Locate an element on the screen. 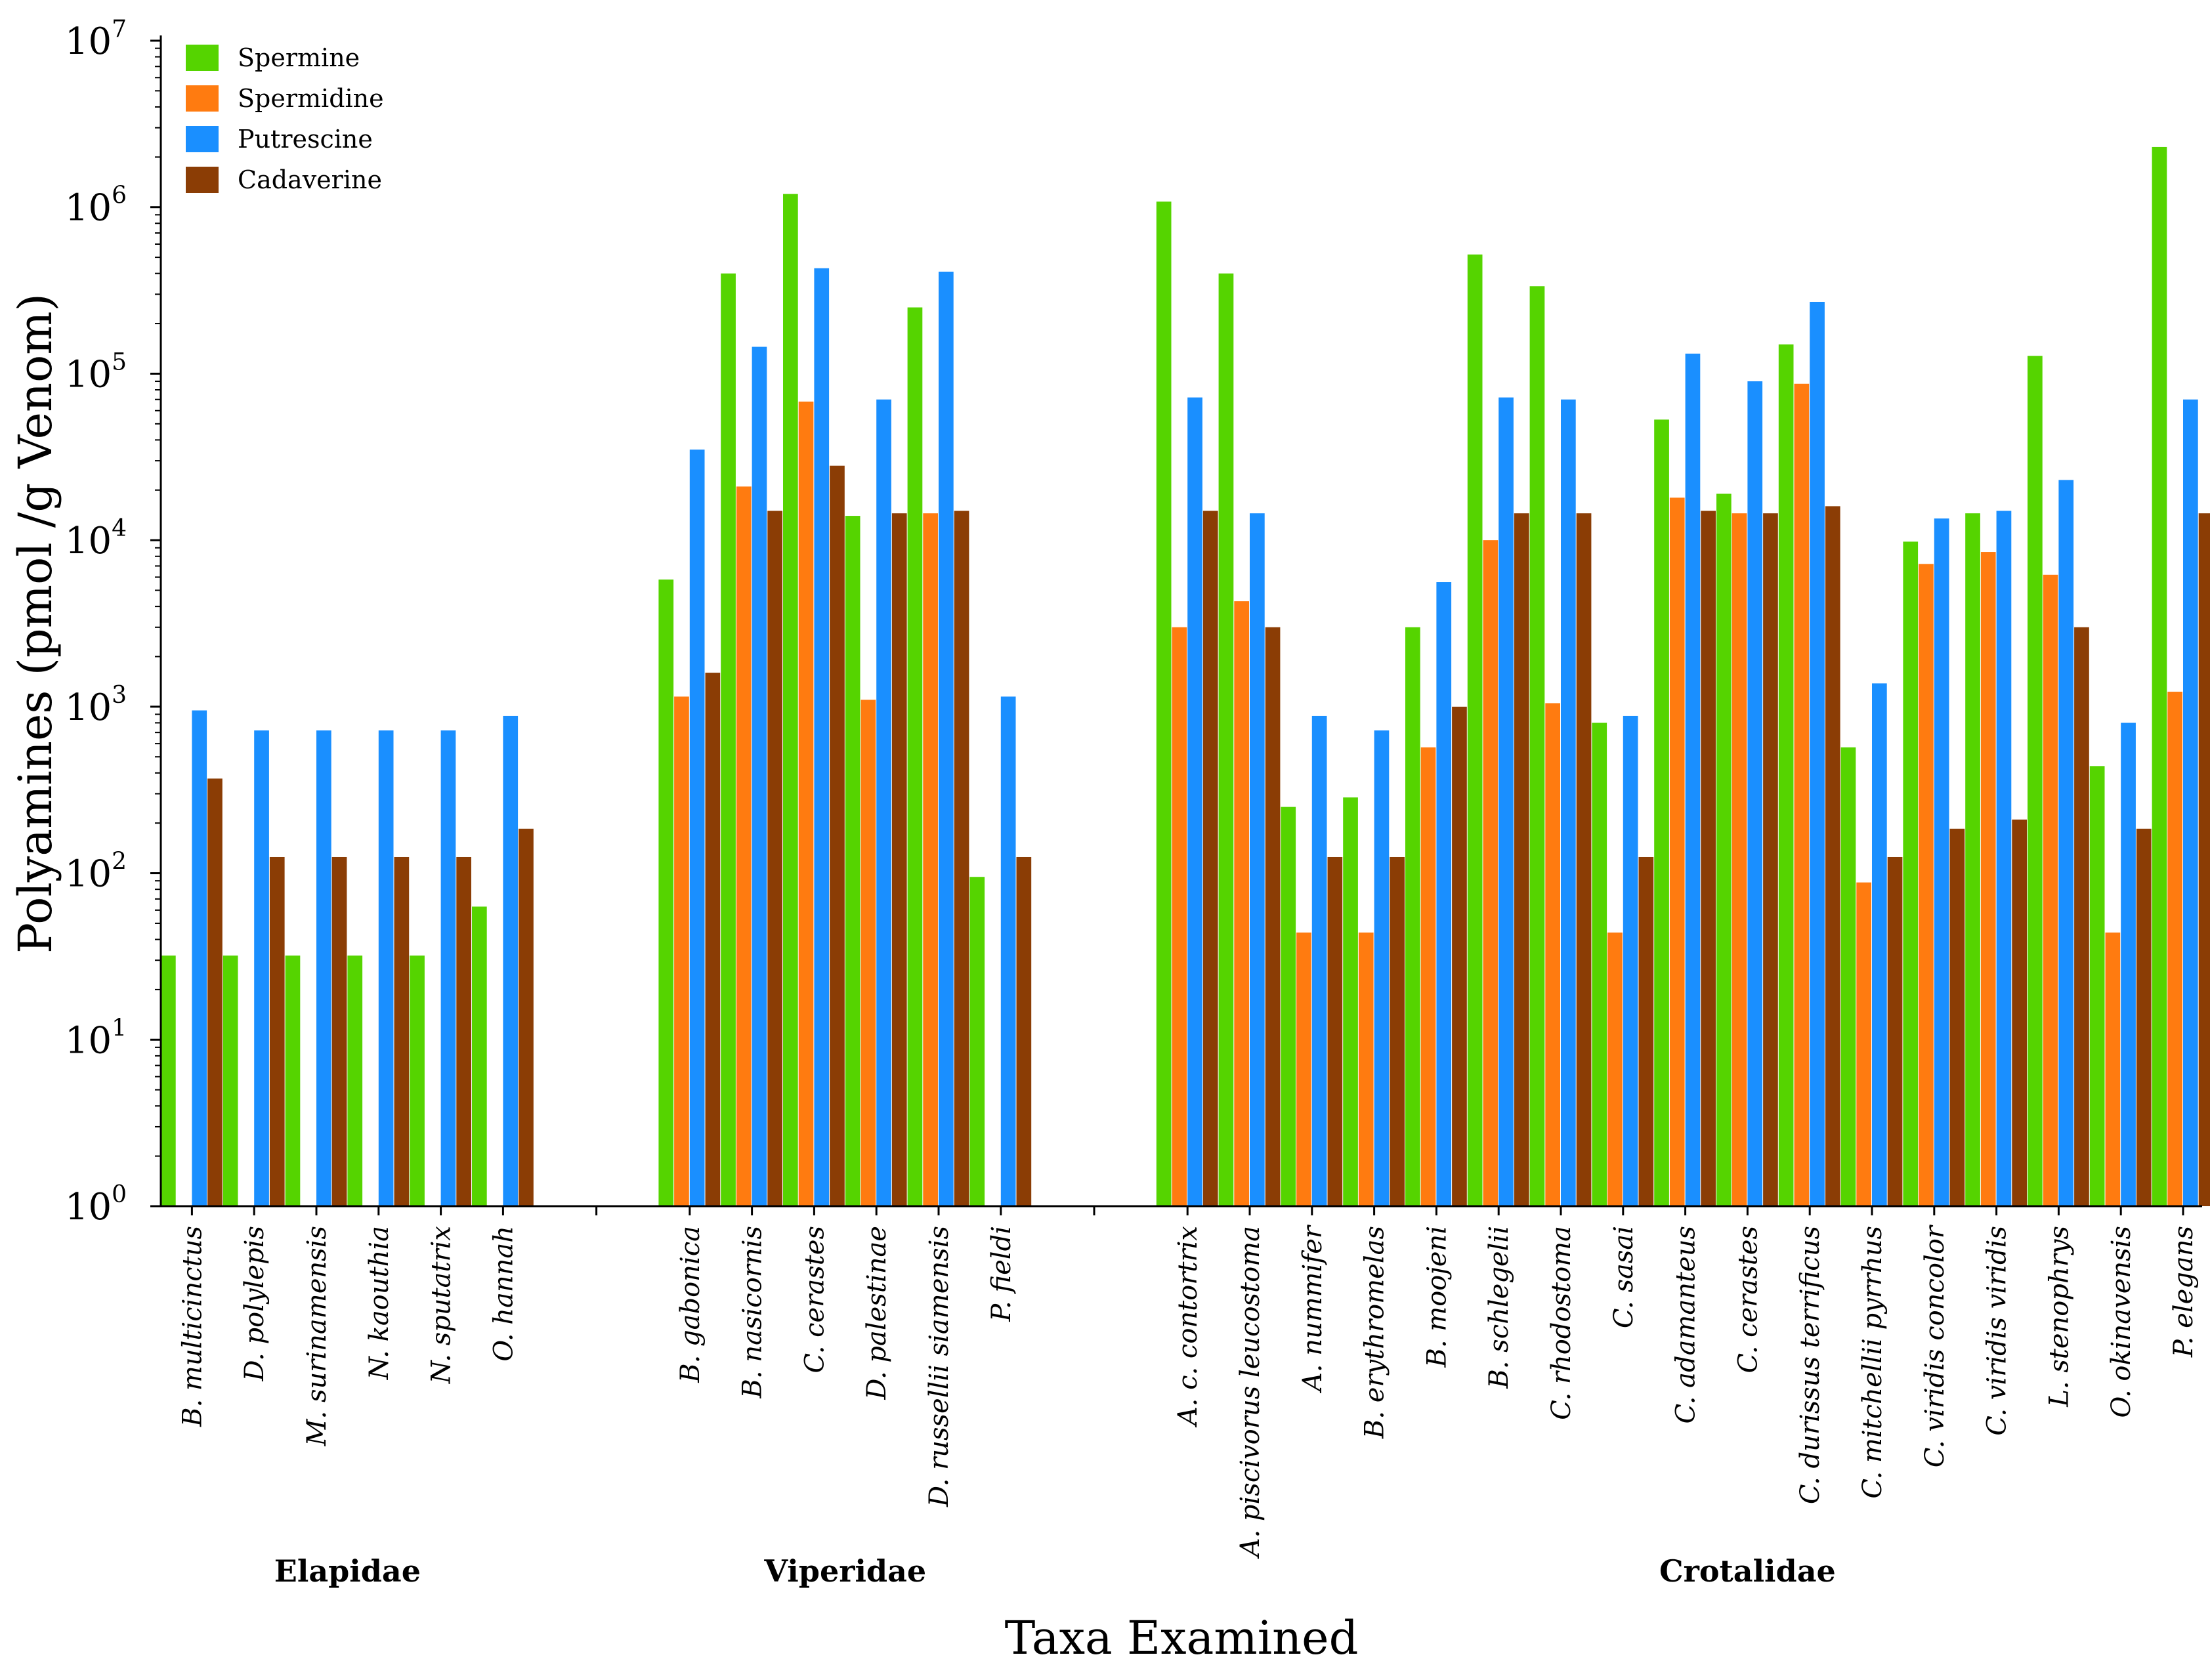 Image resolution: width=2210 pixels, height=1680 pixels. family-label: Crotalidae is located at coordinates (1747, 1571).